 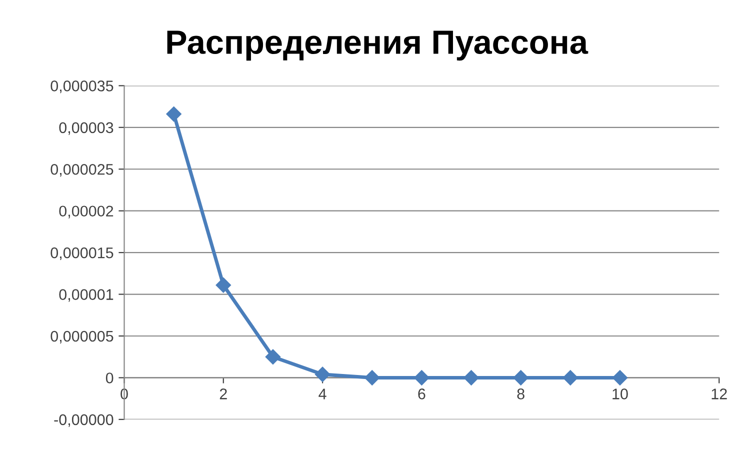 I want to click on x-tick-label: 8, so click(x=520, y=394).